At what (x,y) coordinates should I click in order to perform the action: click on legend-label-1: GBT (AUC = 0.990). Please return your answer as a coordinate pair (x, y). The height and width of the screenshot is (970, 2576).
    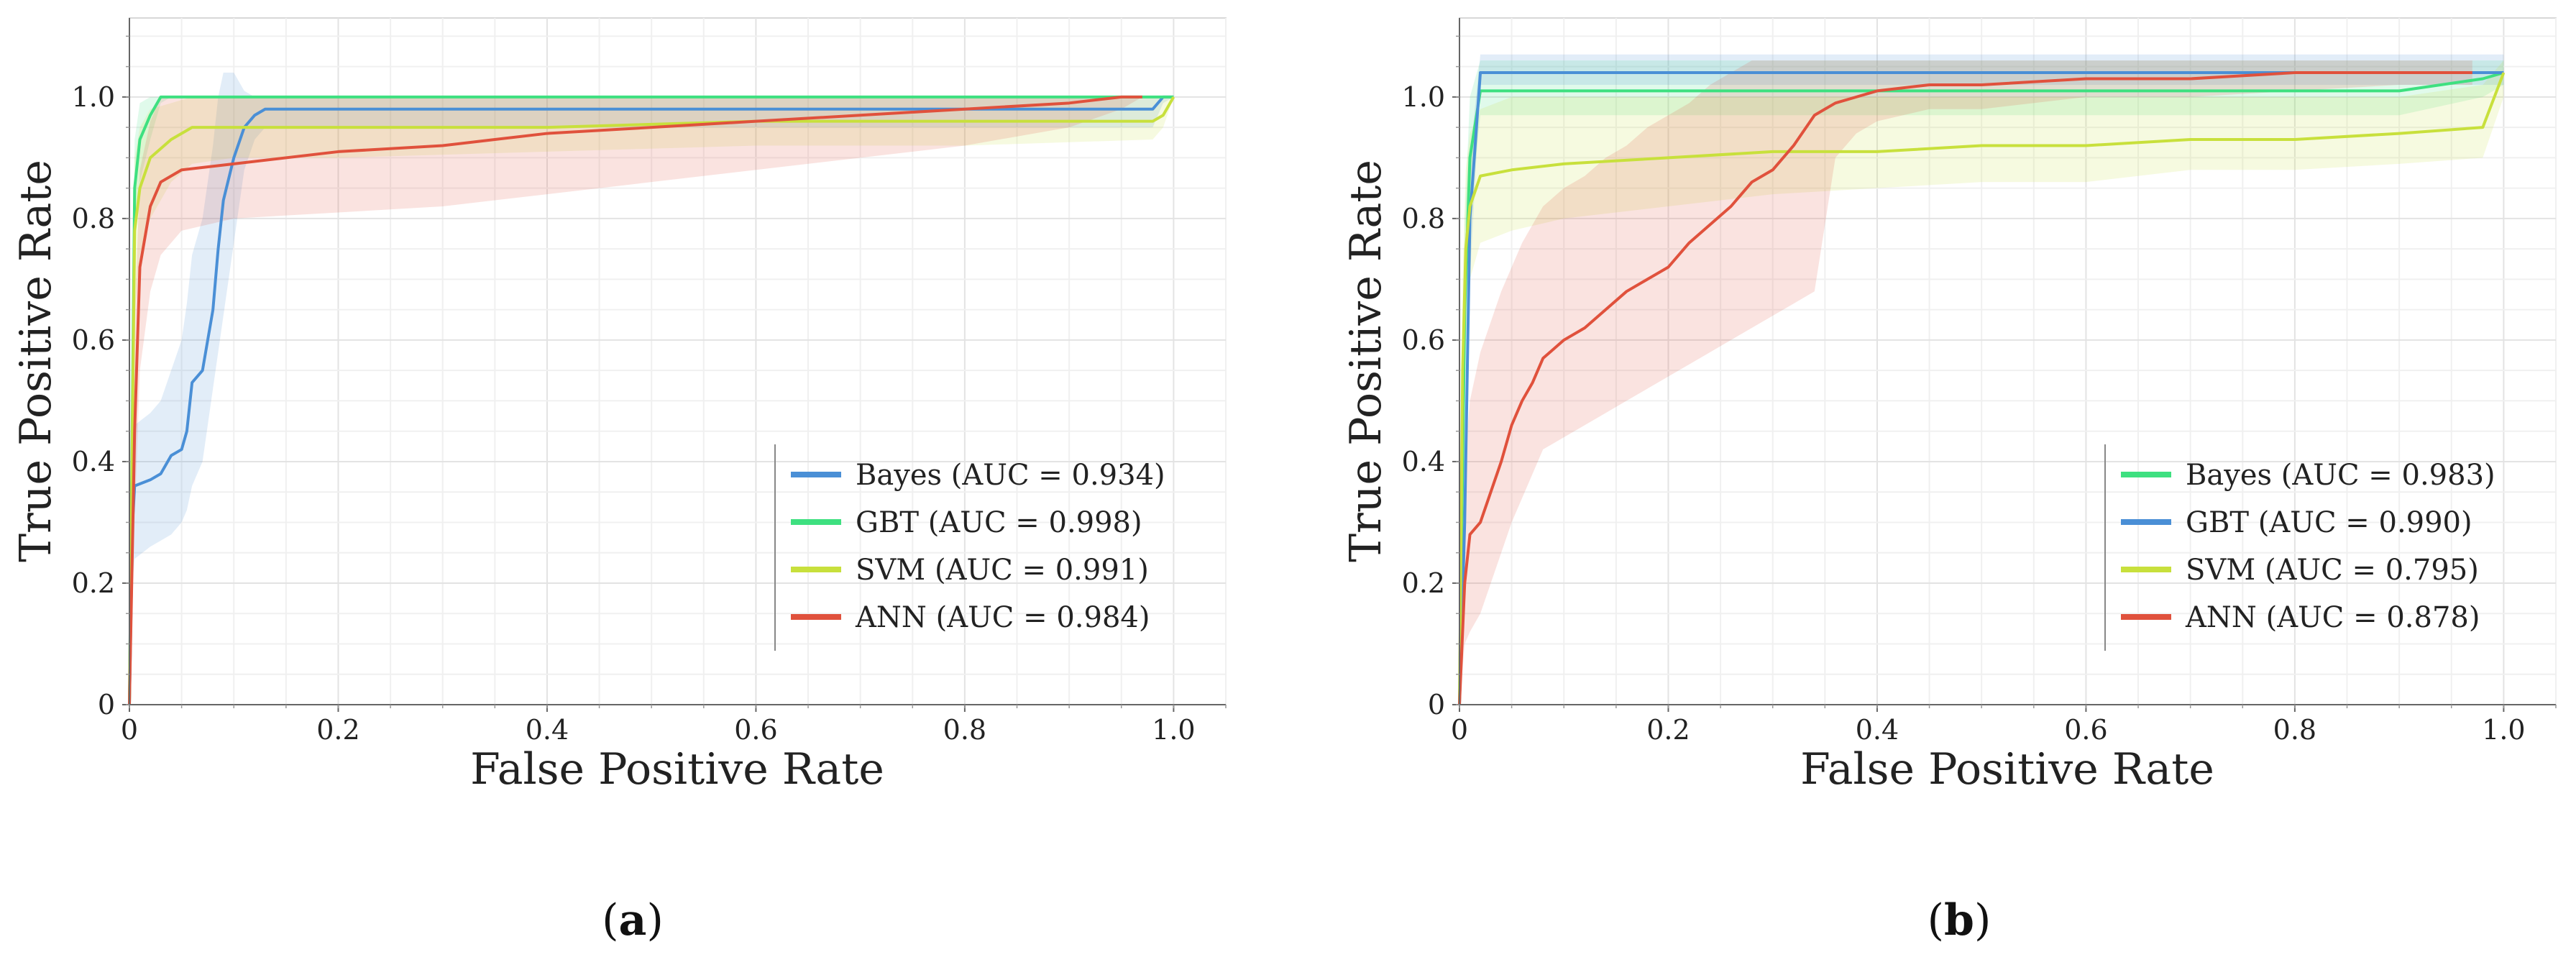
    Looking at the image, I should click on (2329, 522).